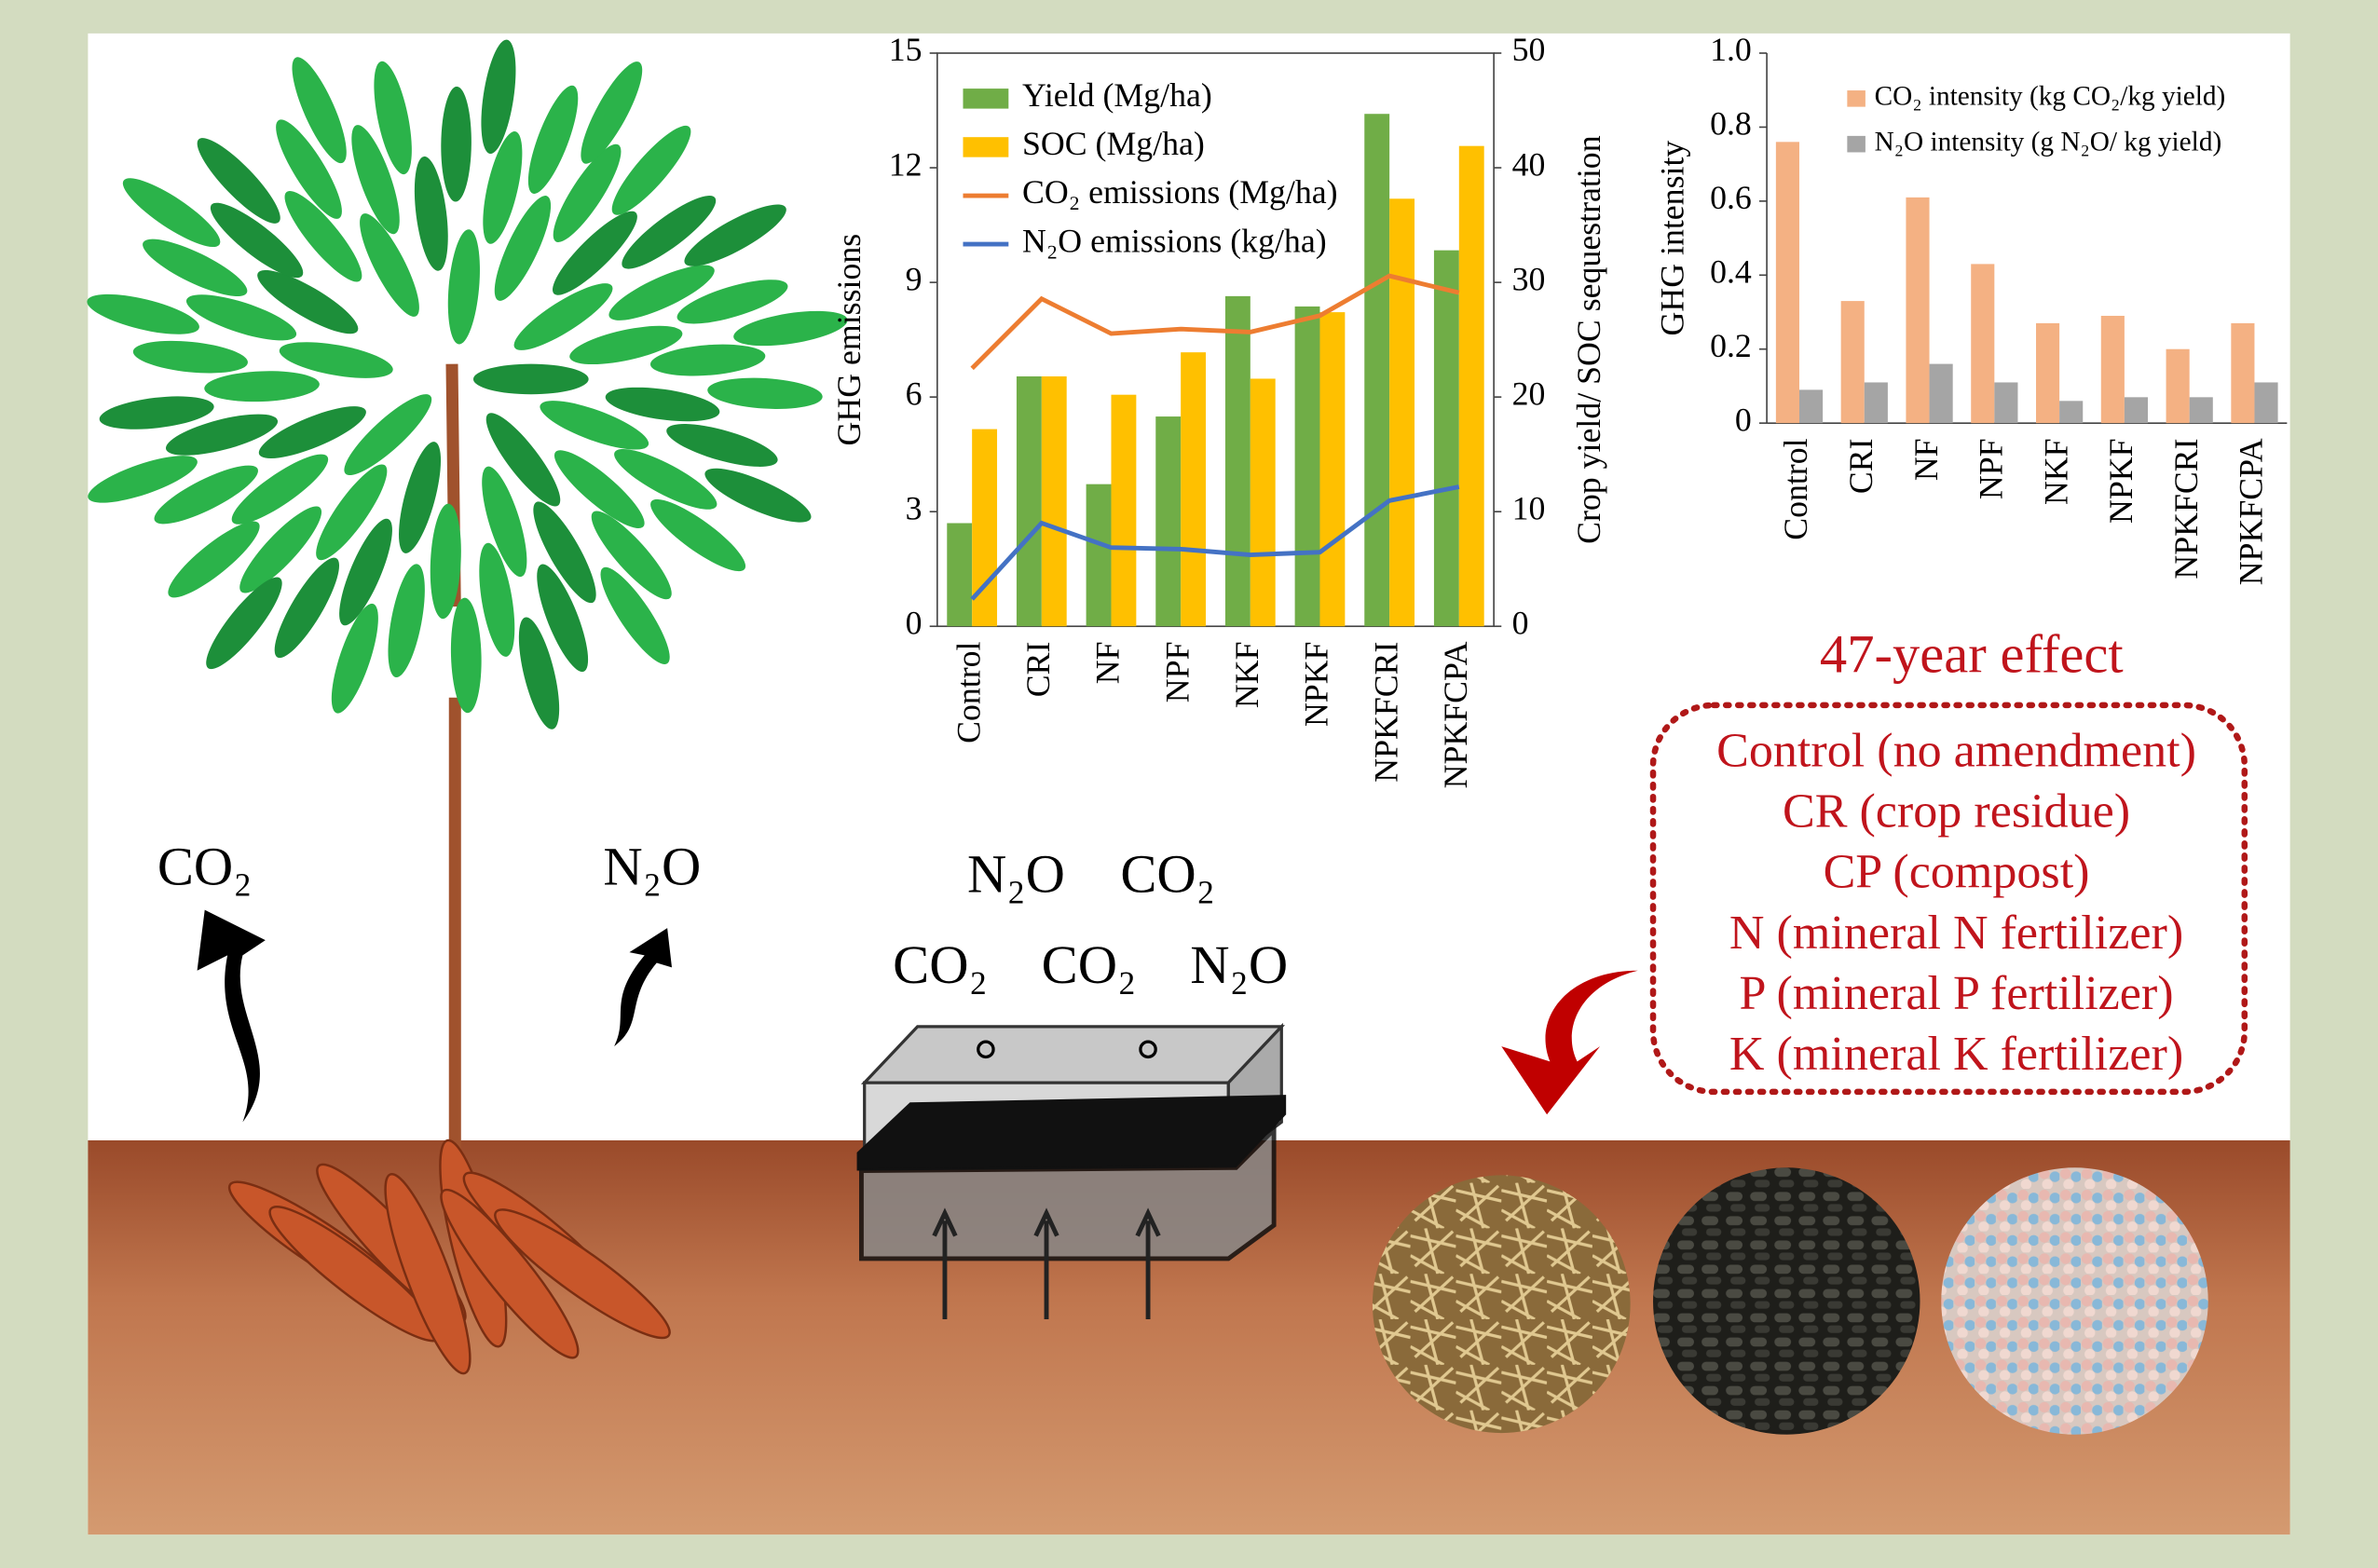 This screenshot has height=1568, width=2378. Describe the element at coordinates (231, 1016) in the screenshot. I see `arrow` at that location.